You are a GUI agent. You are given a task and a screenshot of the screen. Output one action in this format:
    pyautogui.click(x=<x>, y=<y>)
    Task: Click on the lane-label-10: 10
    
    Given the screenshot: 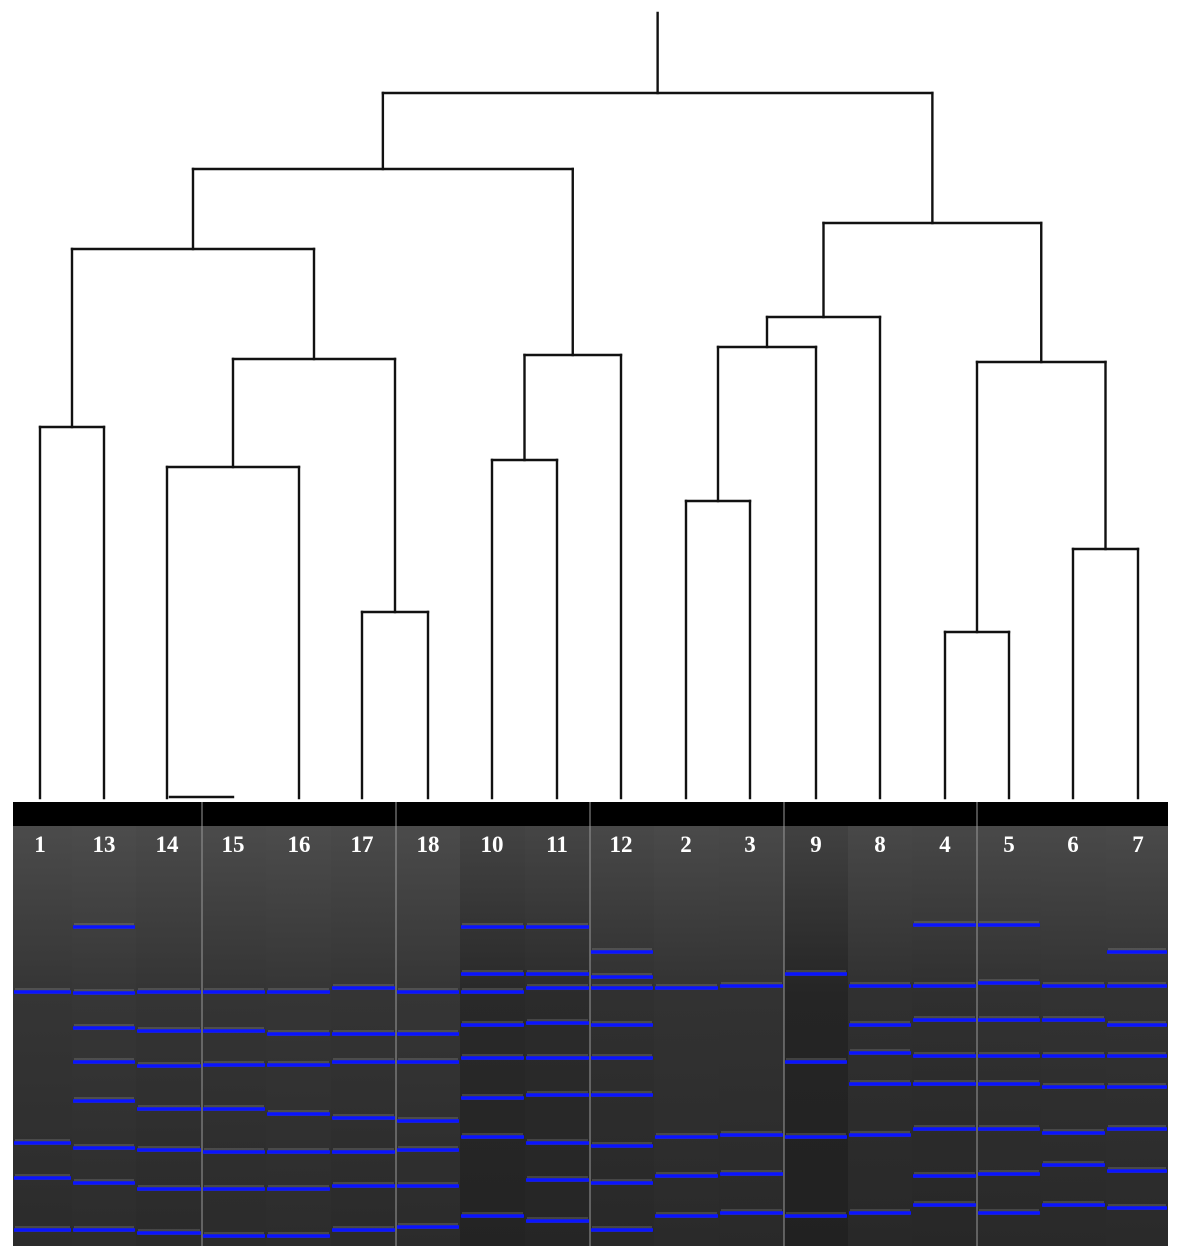 What is the action you would take?
    pyautogui.click(x=492, y=844)
    